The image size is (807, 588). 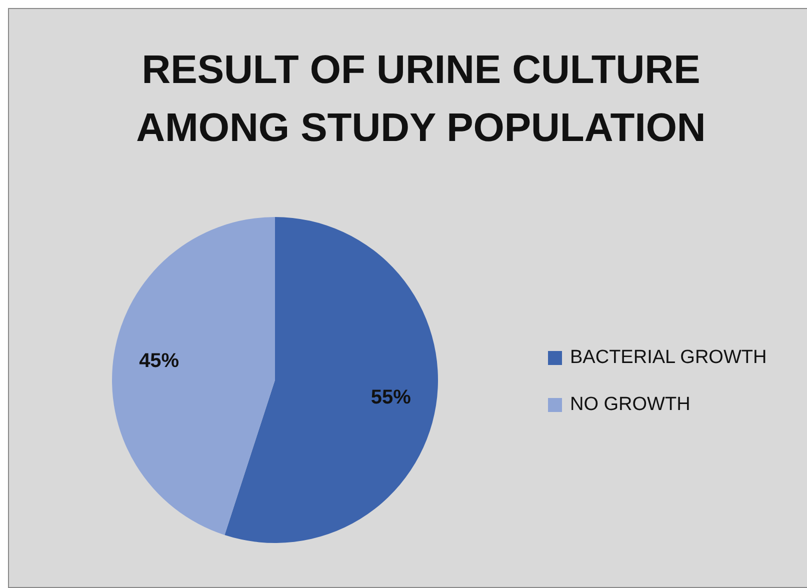 What do you see at coordinates (668, 357) in the screenshot?
I see `legend-label: BACTERIAL GROWTH` at bounding box center [668, 357].